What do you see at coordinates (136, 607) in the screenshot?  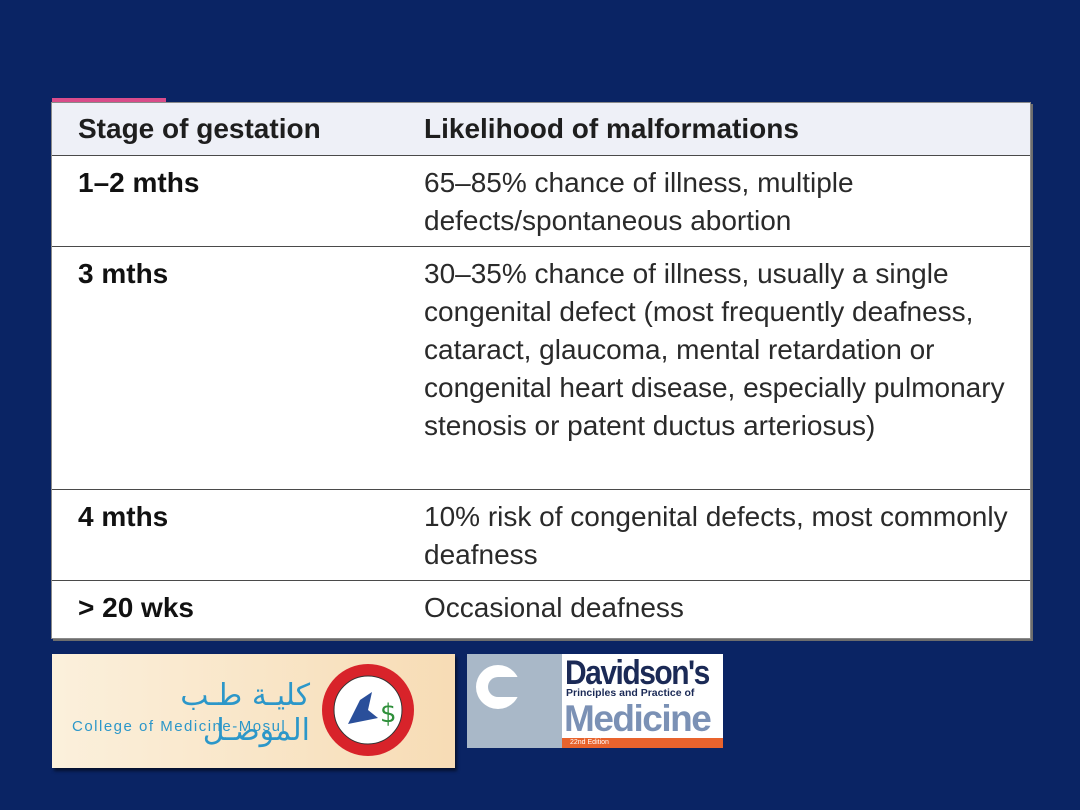 I see `stage-cell: > 20 wks` at bounding box center [136, 607].